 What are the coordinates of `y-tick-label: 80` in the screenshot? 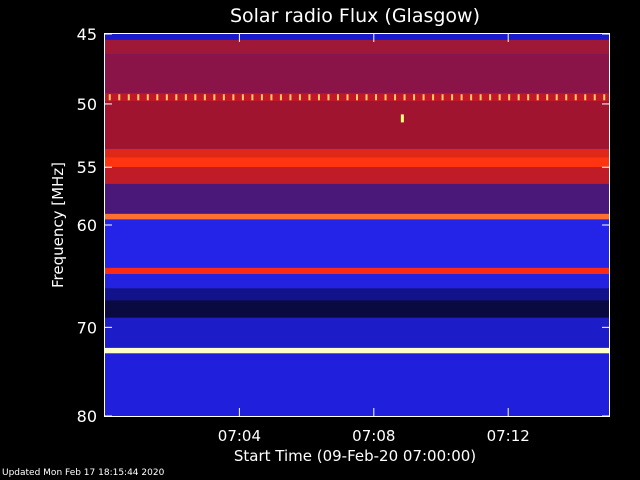 It's located at (87, 416).